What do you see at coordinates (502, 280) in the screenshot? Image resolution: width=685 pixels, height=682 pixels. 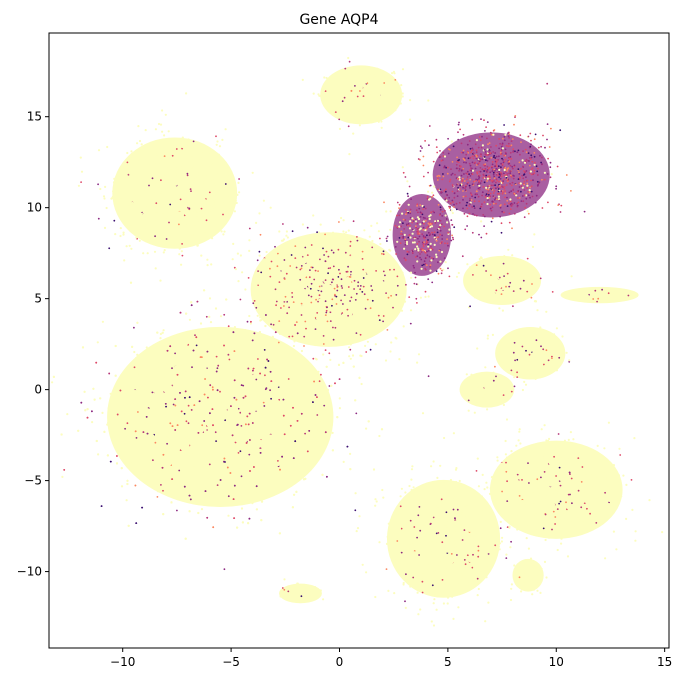 I see `cluster-mid-right` at bounding box center [502, 280].